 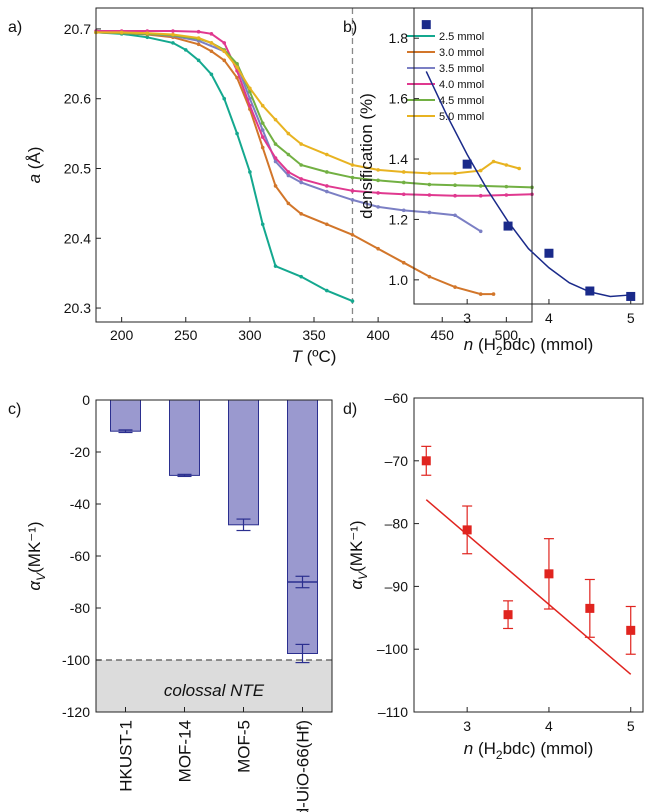 What do you see at coordinates (467, 318) in the screenshot?
I see `x-tick-label: 3` at bounding box center [467, 318].